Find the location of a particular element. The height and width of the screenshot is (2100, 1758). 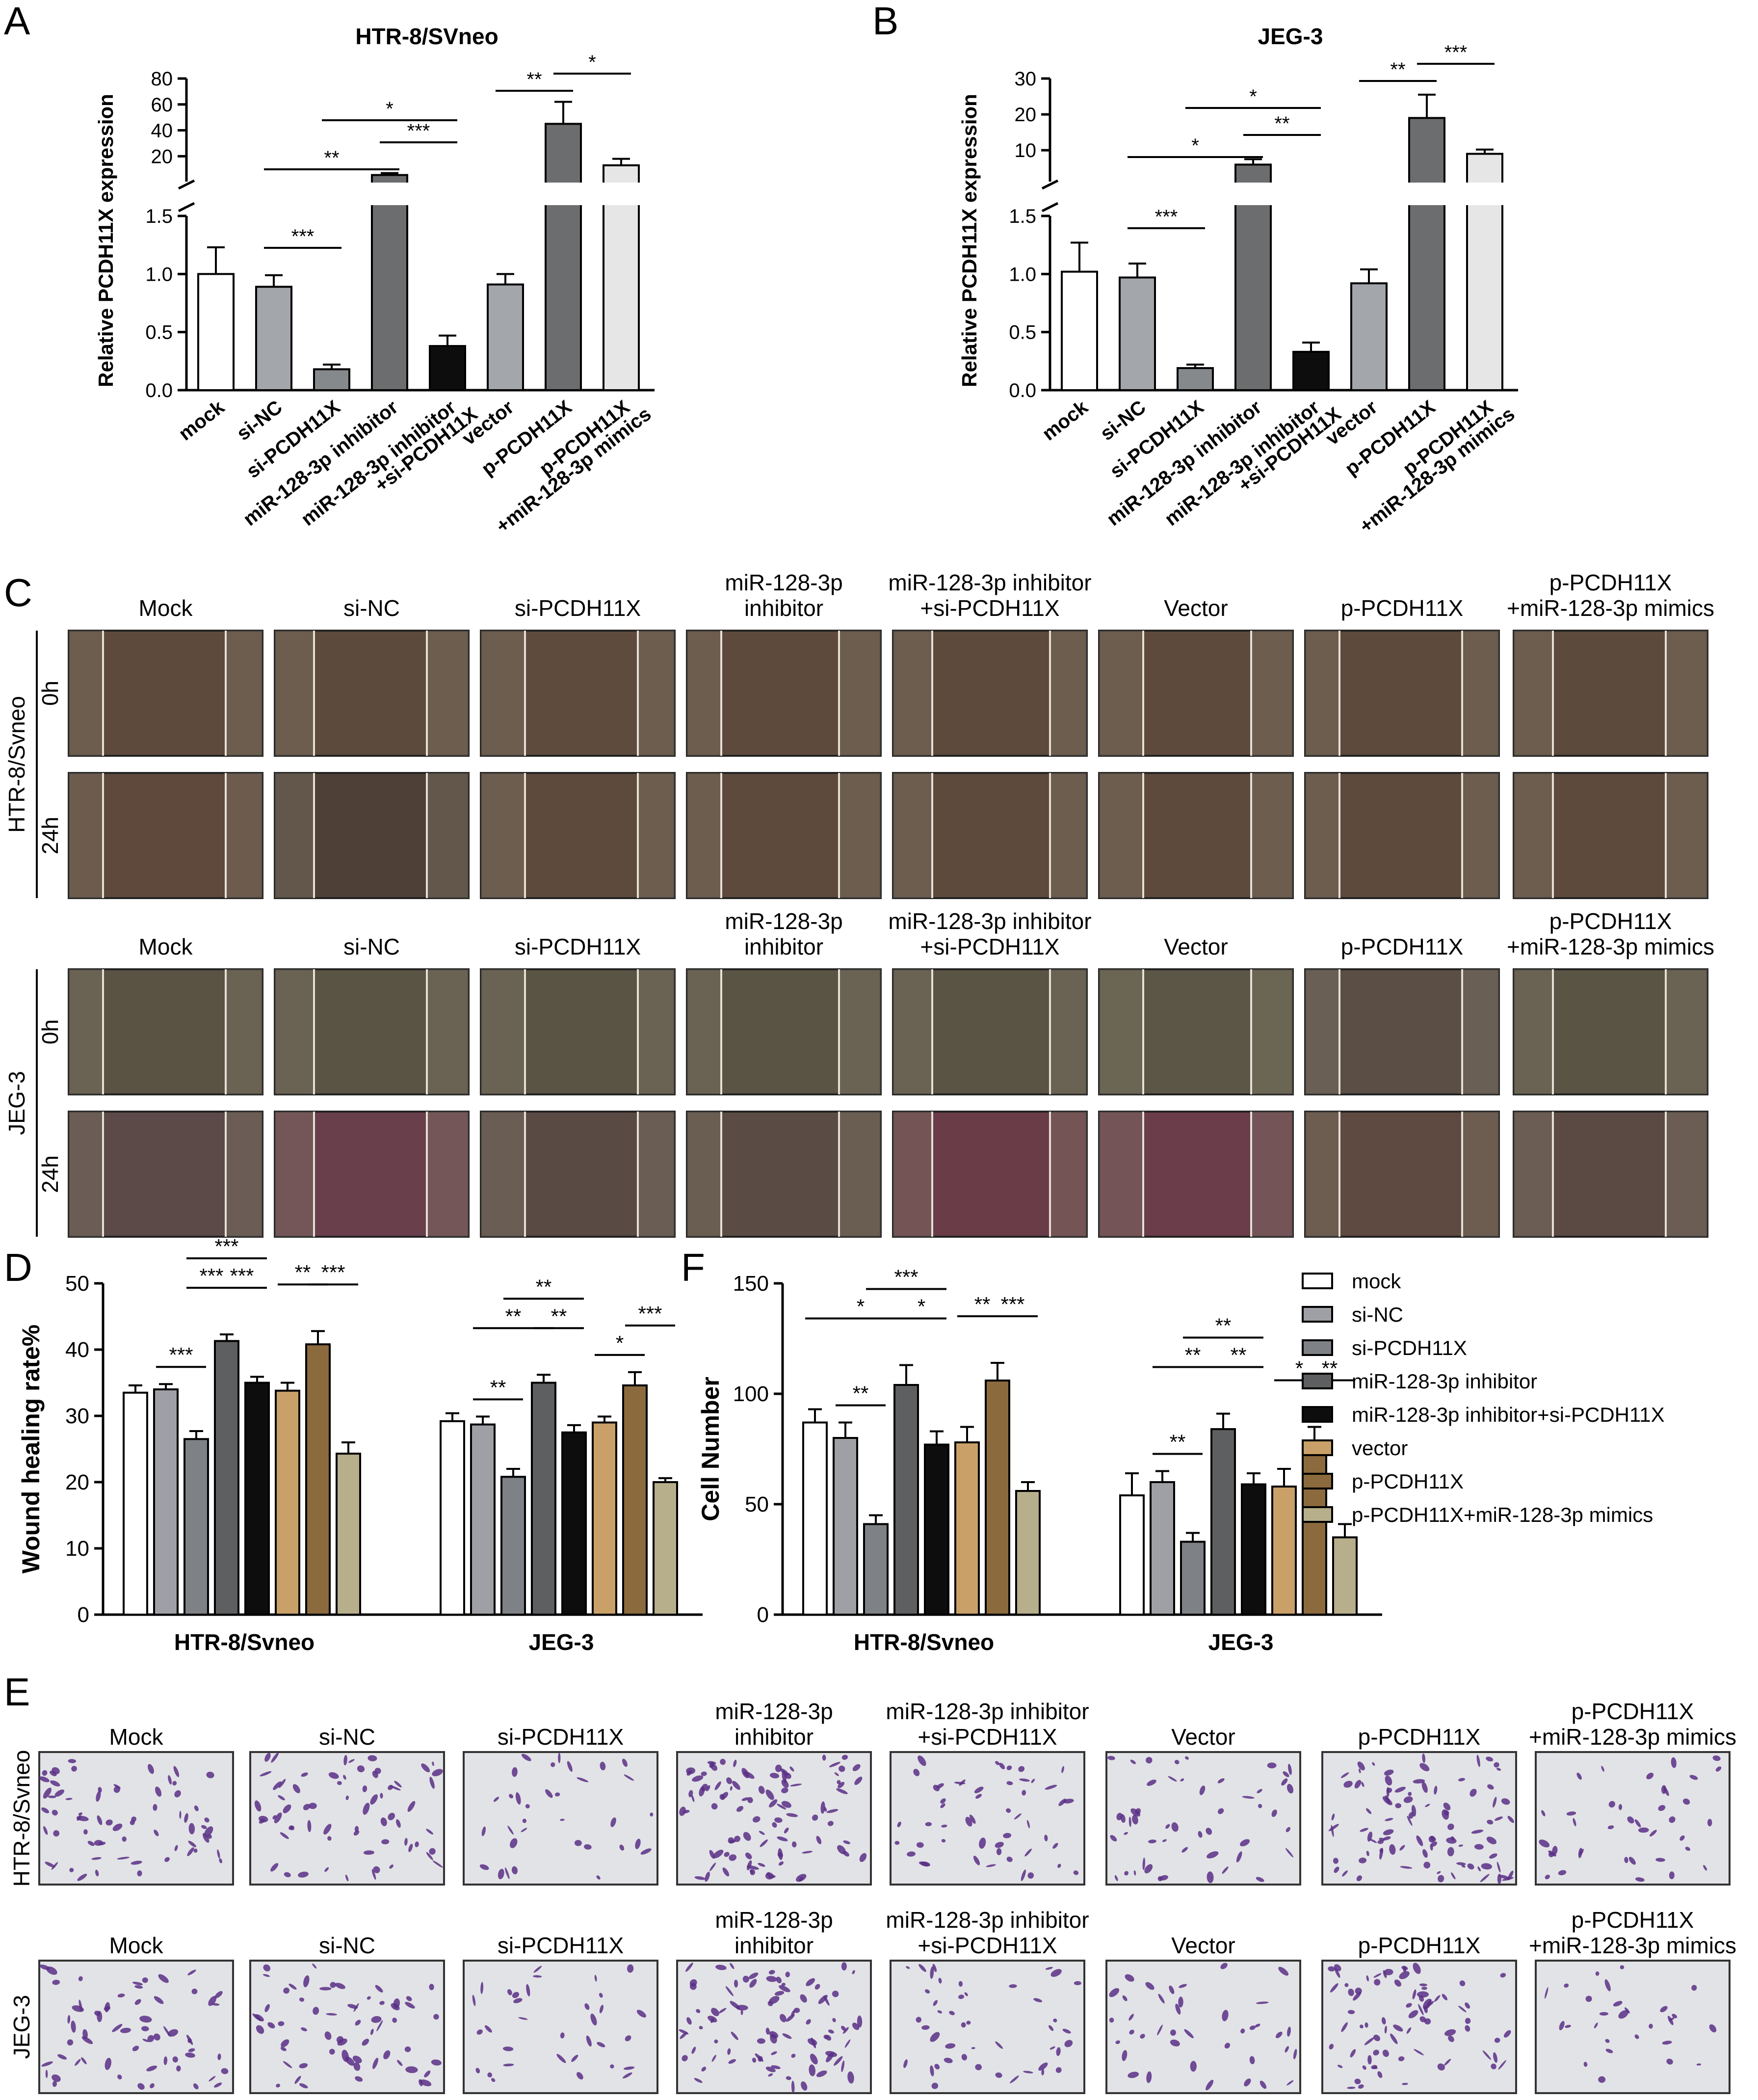

legend-swatch-si-nc is located at coordinates (1317, 1314).